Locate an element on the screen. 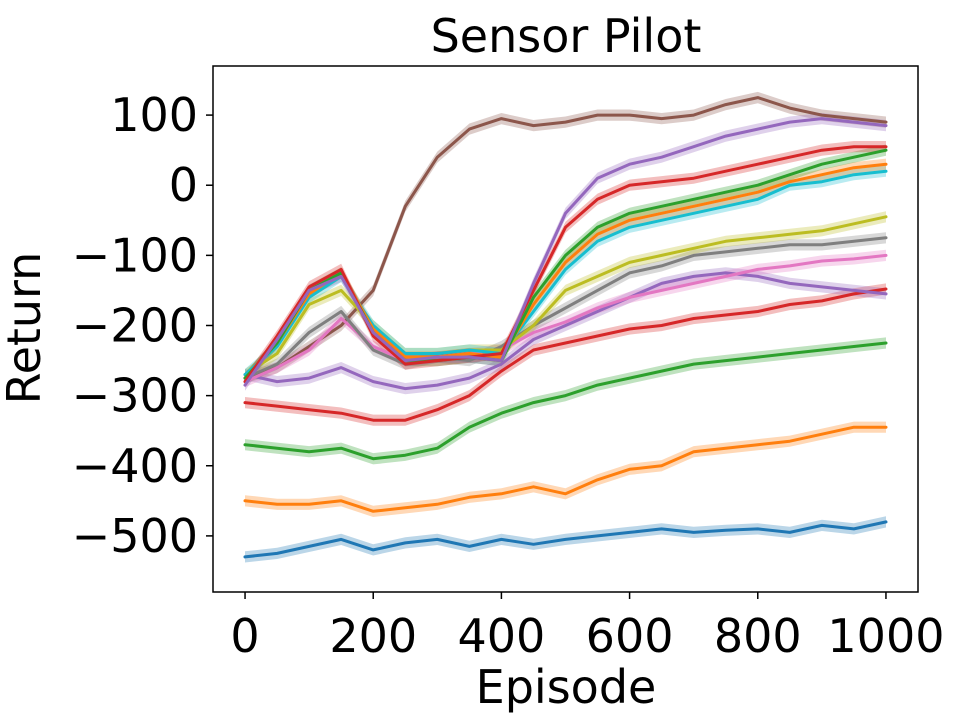  series-9-line is located at coordinates (565, 296).